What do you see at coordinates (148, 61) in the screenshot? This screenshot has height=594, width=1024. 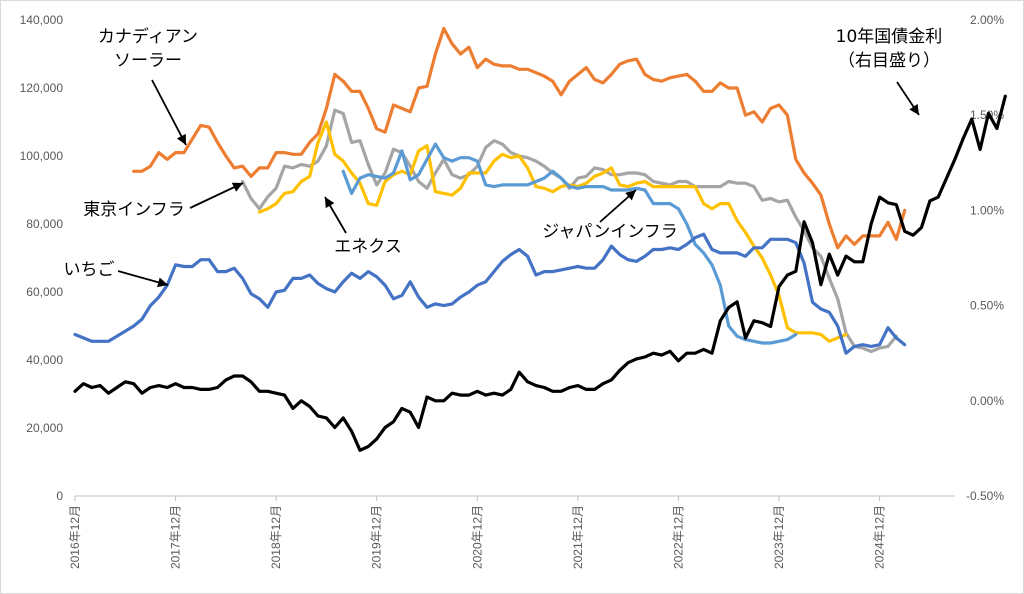 I see `annotation-label: ソーラー` at bounding box center [148, 61].